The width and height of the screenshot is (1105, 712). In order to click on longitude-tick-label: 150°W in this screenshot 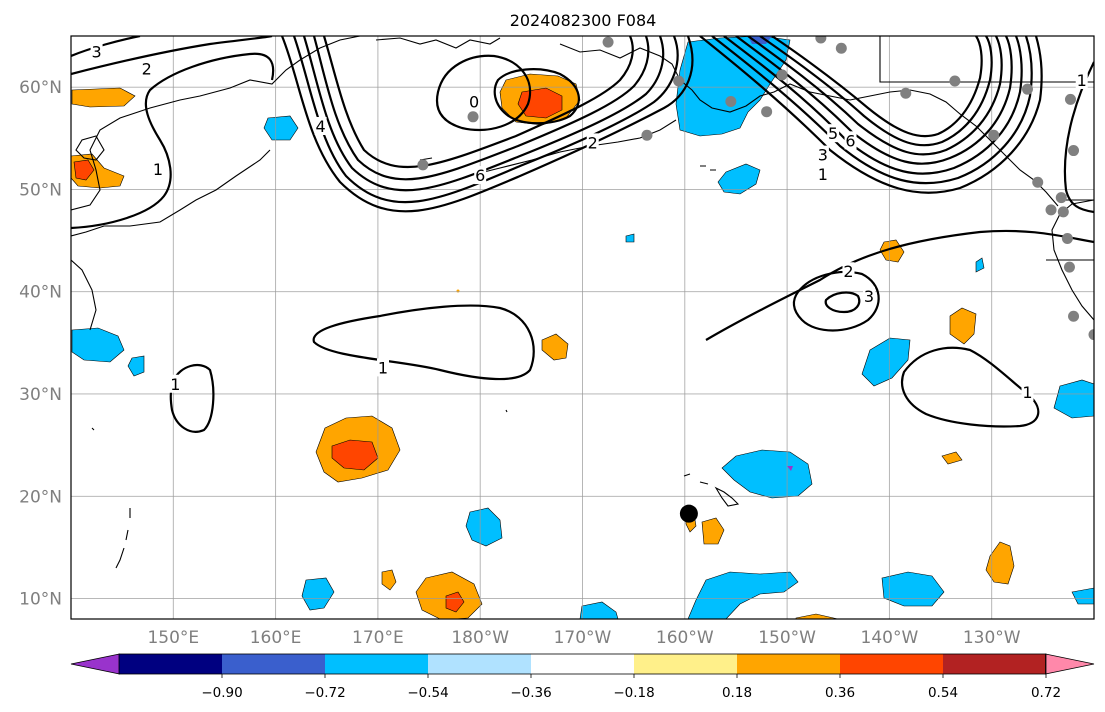, I will do `click(787, 638)`.